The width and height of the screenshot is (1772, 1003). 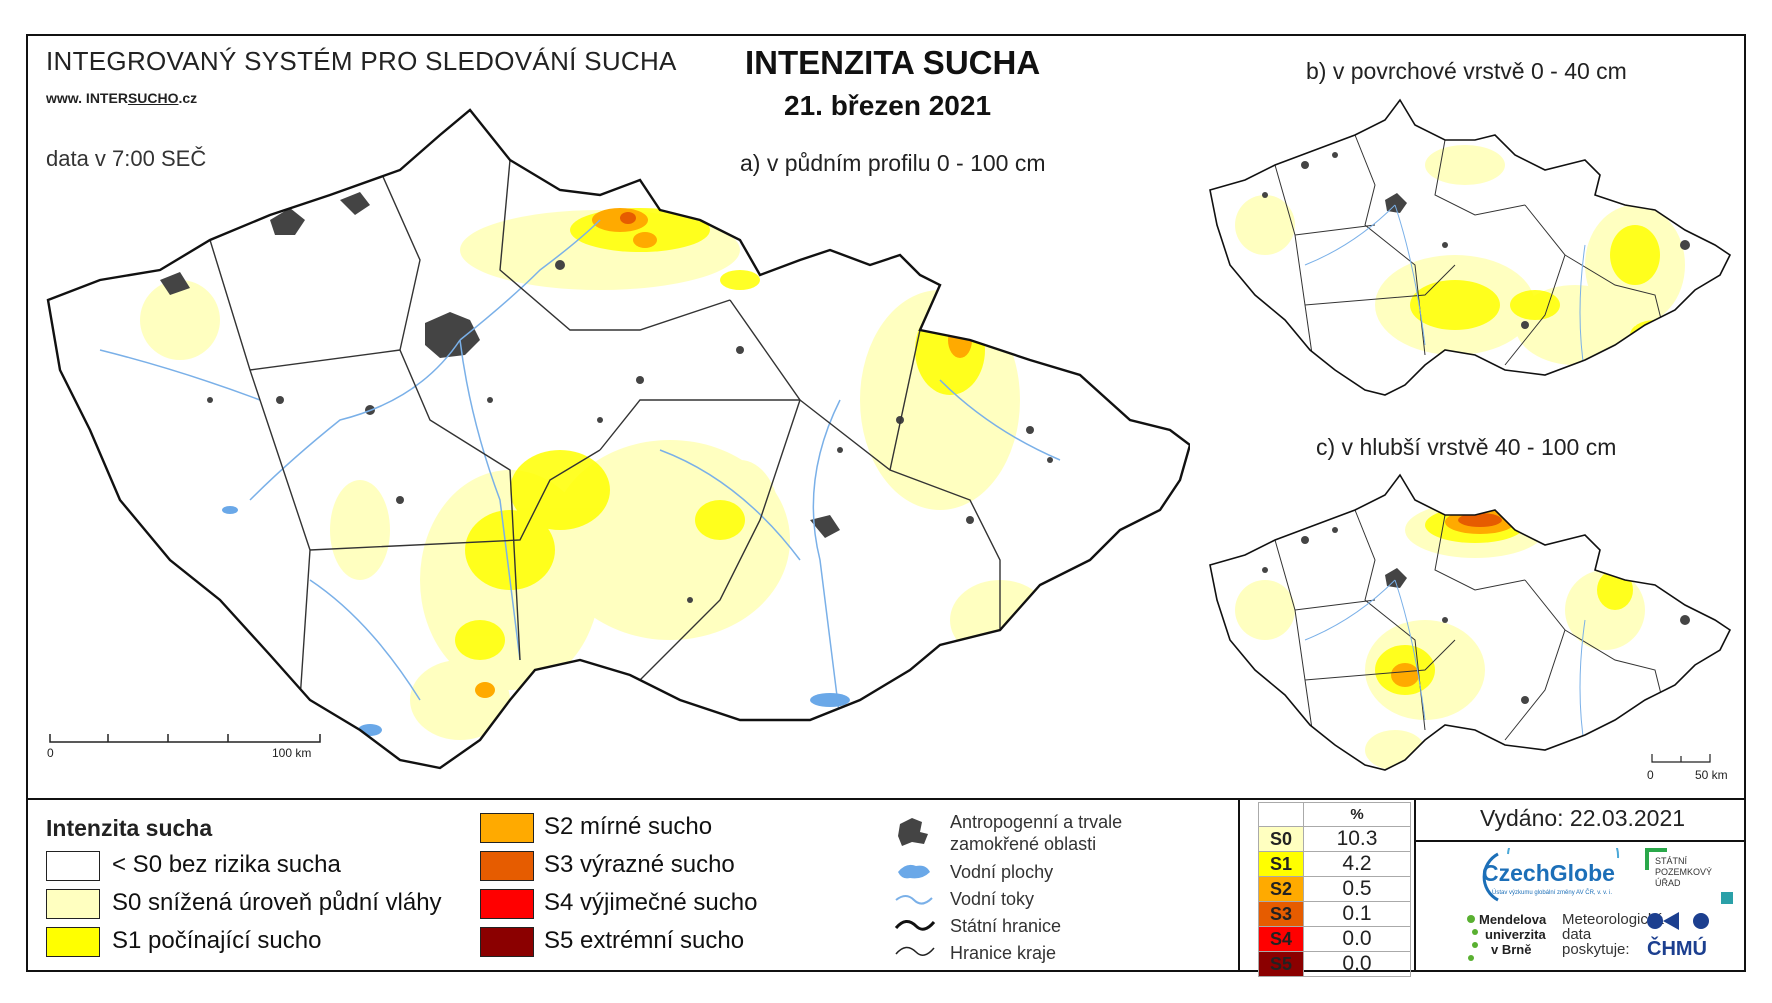 I want to click on map-c-region-borders, so click(x=1470, y=630).